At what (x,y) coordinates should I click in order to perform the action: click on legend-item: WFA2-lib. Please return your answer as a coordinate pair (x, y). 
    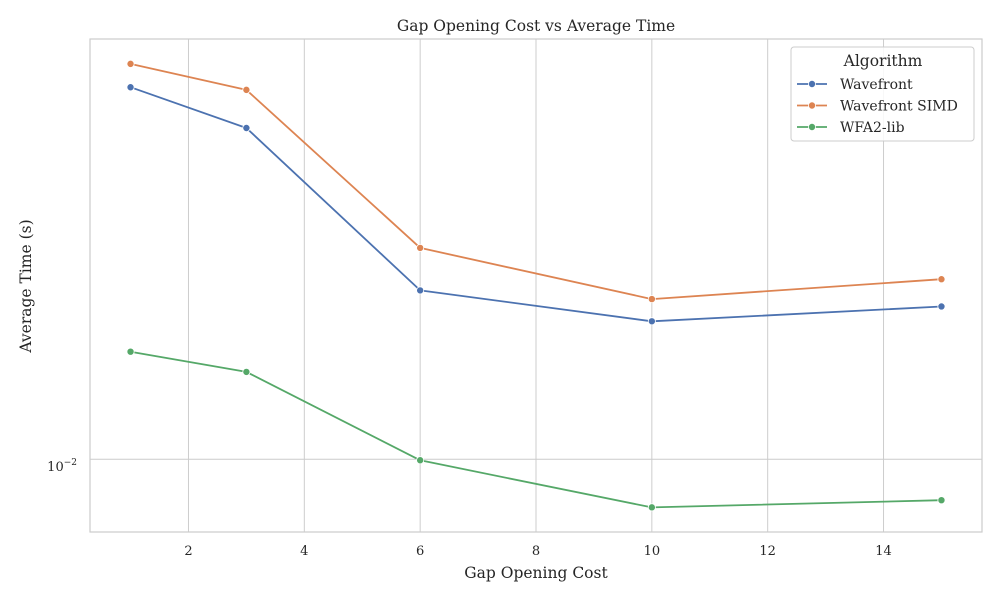
    Looking at the image, I should click on (851, 128).